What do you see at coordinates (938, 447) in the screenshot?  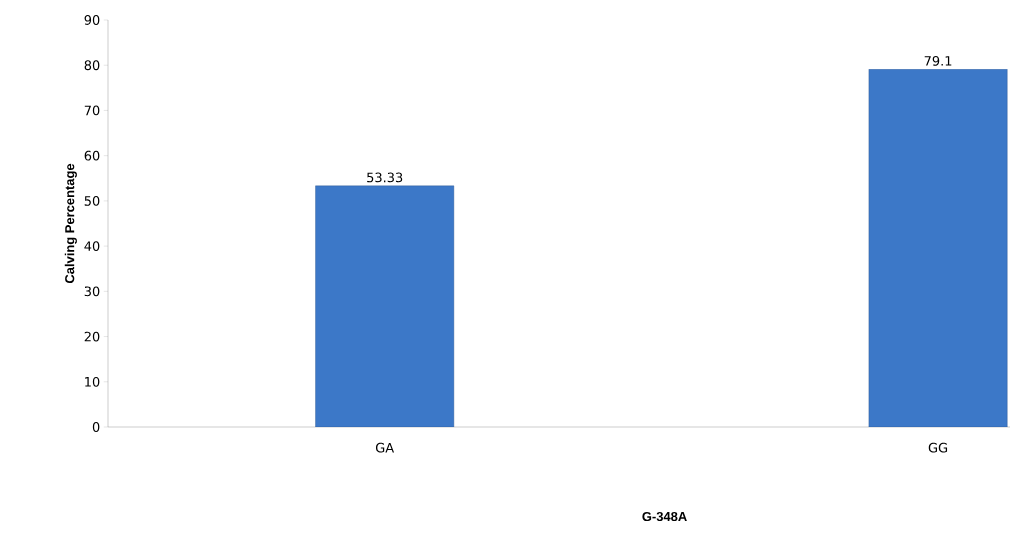 I see `x-tick-label: GG` at bounding box center [938, 447].